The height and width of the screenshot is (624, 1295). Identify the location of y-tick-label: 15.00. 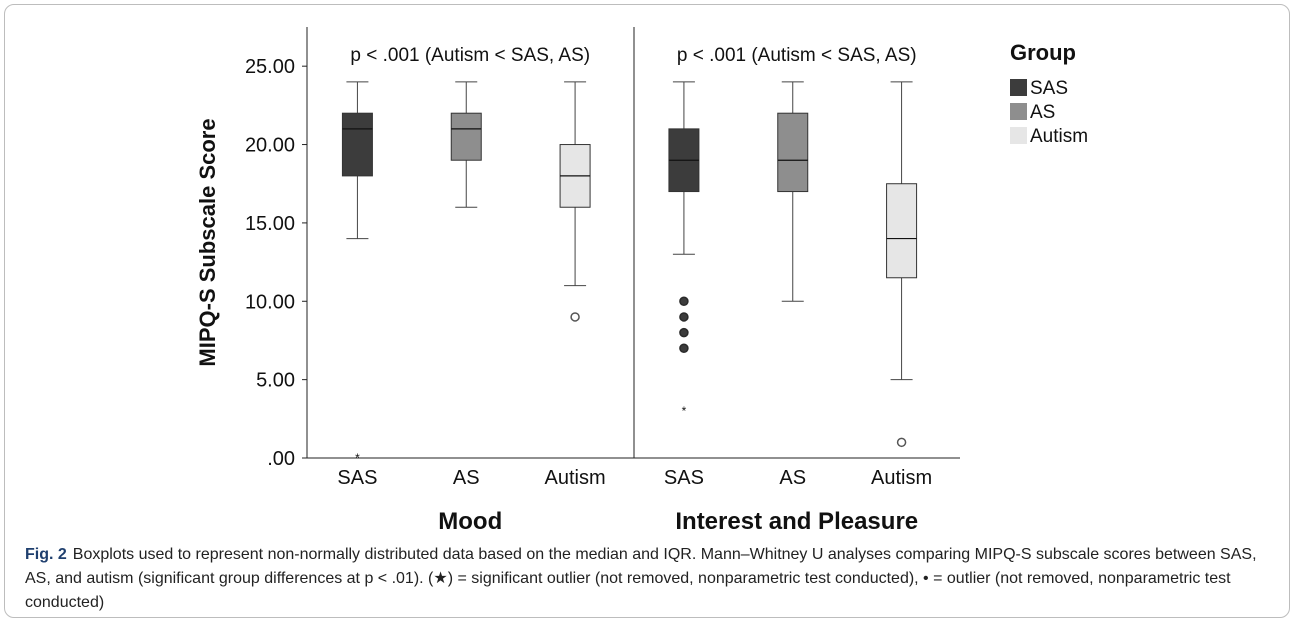
(270, 224).